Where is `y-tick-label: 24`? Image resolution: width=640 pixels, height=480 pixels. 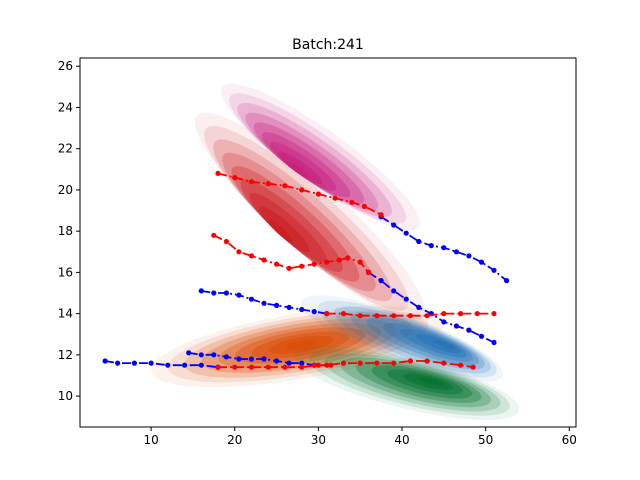 y-tick-label: 24 is located at coordinates (65, 107).